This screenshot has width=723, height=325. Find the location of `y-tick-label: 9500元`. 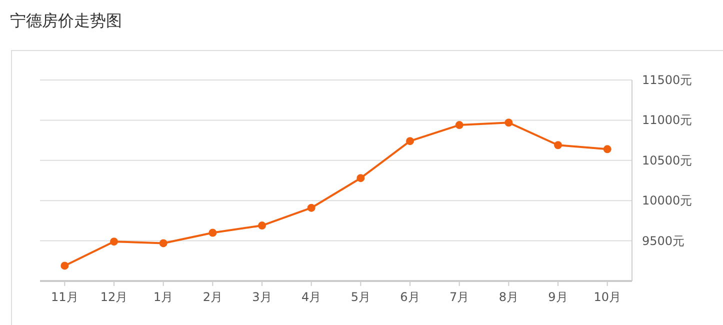

y-tick-label: 9500元 is located at coordinates (663, 241).